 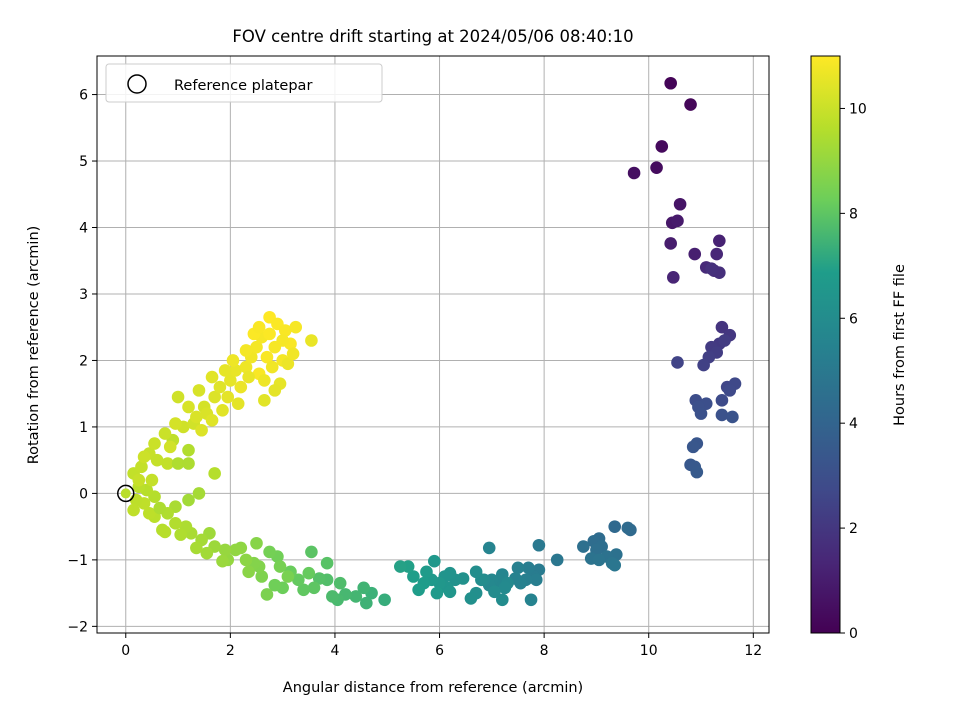 I want to click on x-tick-label: 2, so click(x=230, y=651).